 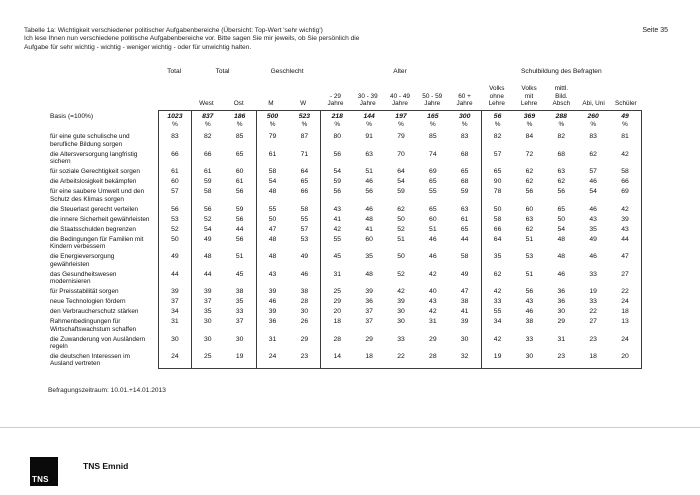 I want to click on value-cell: 82, so click(x=561, y=137).